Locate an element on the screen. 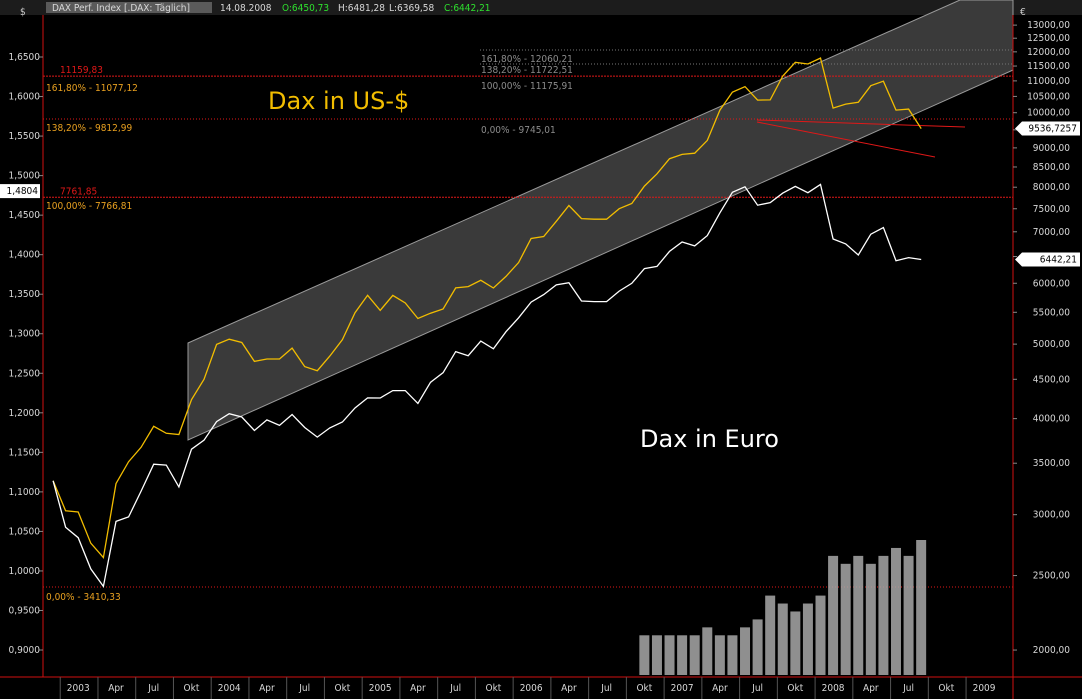 The height and width of the screenshot is (699, 1082). y-tick-label: 1,0500 is located at coordinates (25, 531).